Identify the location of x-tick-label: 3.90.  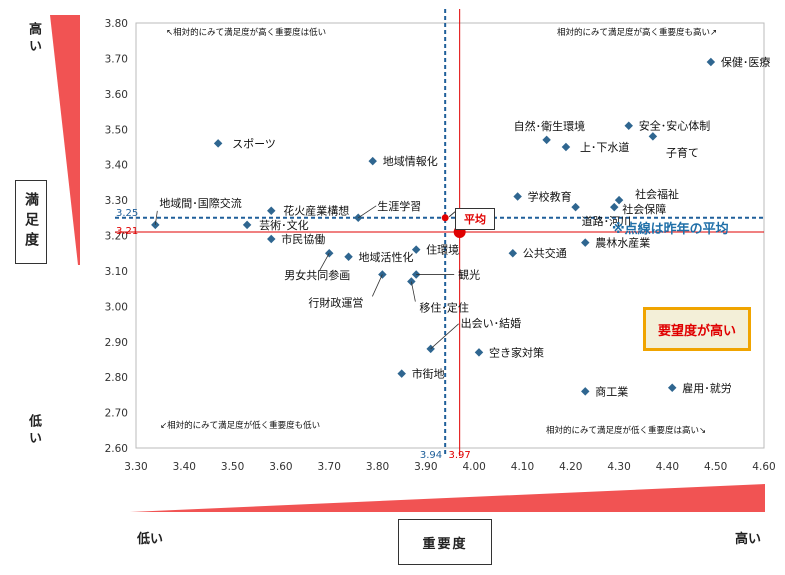
(425, 467).